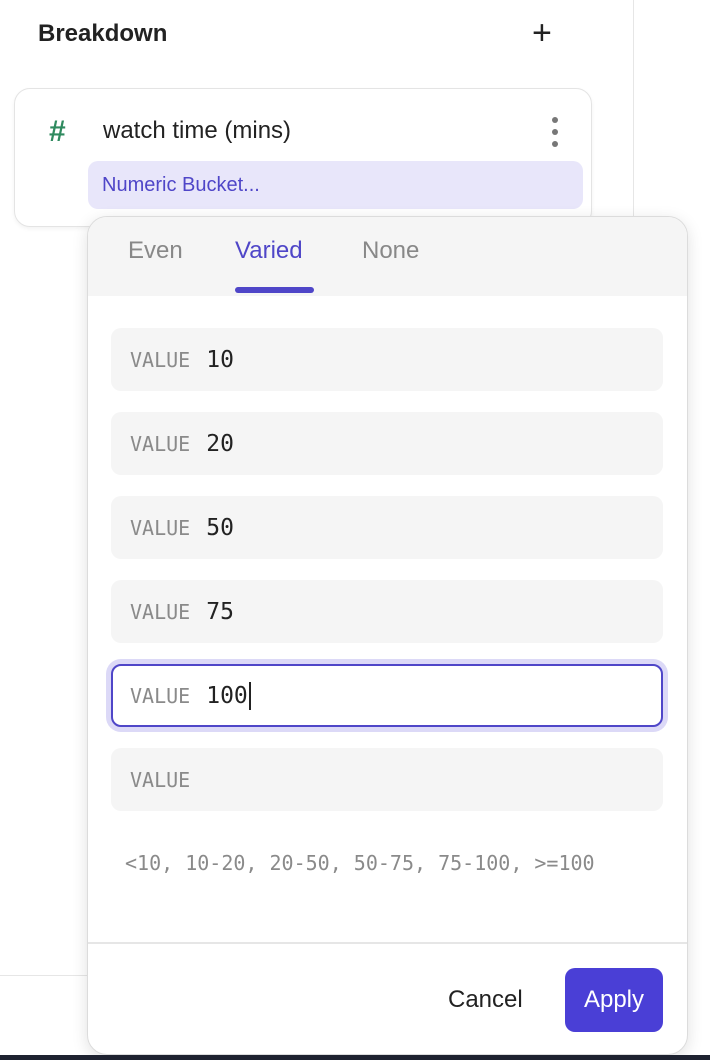 This screenshot has height=1060, width=710. Describe the element at coordinates (387, 611) in the screenshot. I see `value-input: VALUE 75` at that location.